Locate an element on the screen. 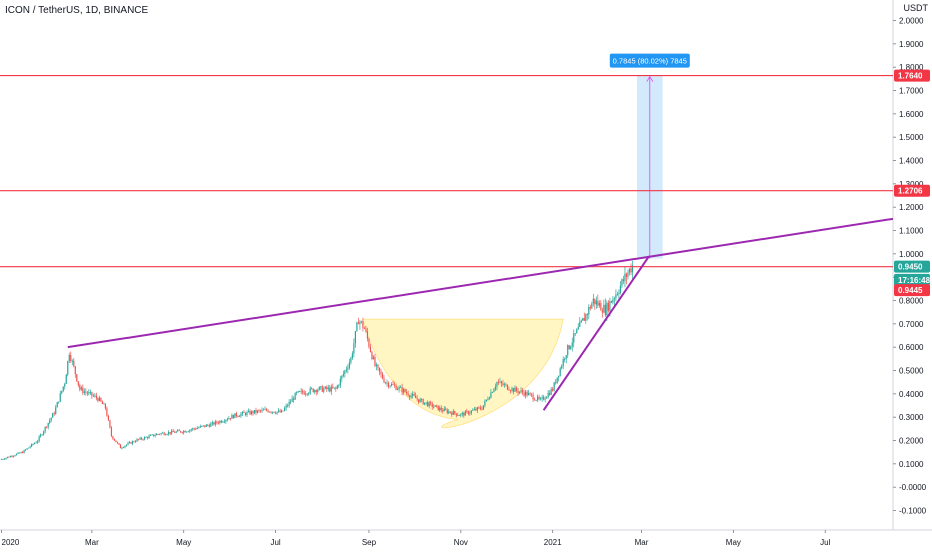  x-tick-label: 2020 is located at coordinates (11, 542).